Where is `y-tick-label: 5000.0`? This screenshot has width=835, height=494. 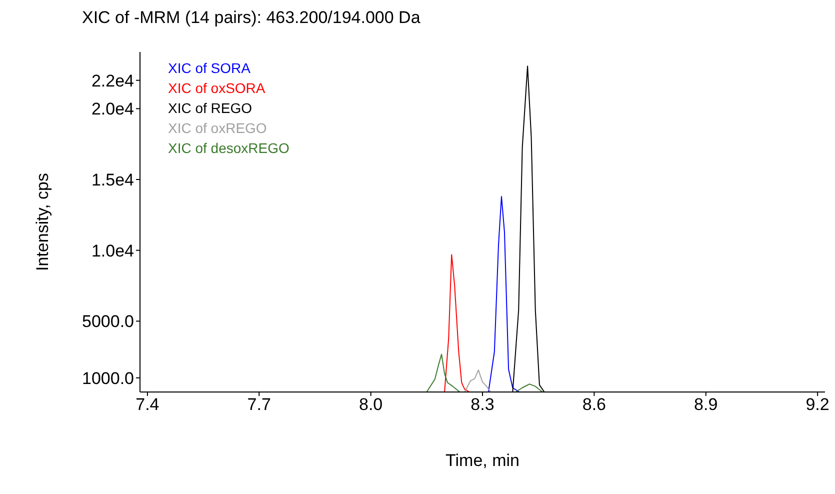
y-tick-label: 5000.0 is located at coordinates (108, 322).